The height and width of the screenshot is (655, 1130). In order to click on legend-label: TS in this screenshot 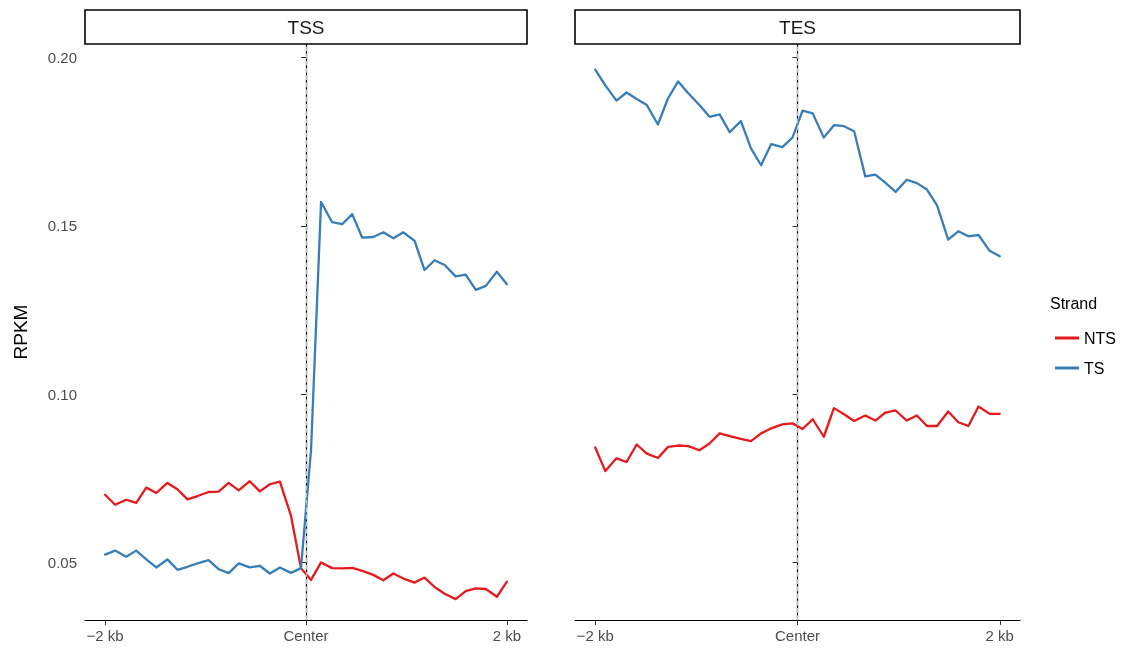, I will do `click(1094, 368)`.